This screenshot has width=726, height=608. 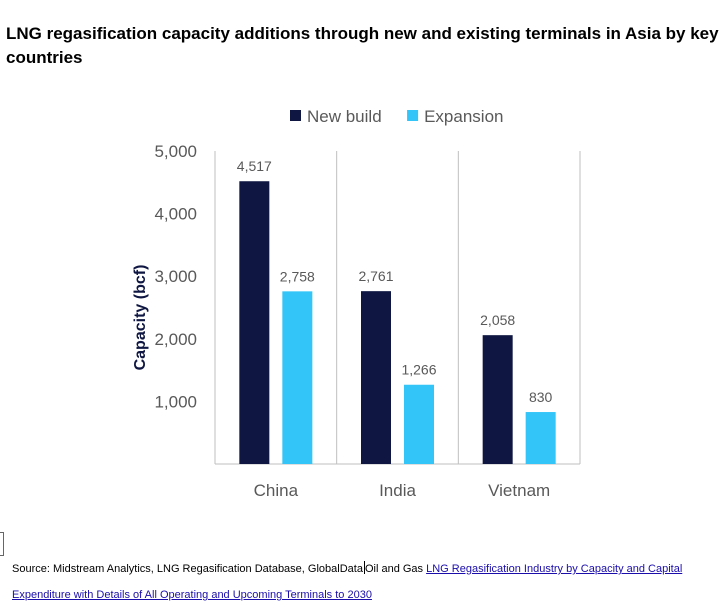 I want to click on data-label: 1,266, so click(x=418, y=370).